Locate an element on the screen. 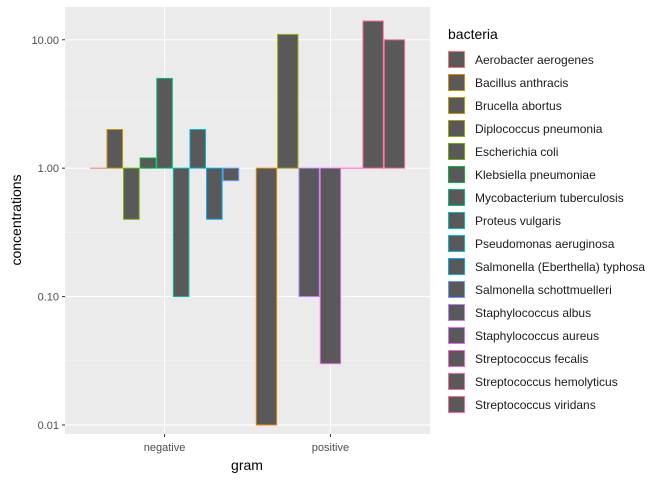 The height and width of the screenshot is (480, 672). legend-item: Klebsiella pneumoniae is located at coordinates (558, 174).